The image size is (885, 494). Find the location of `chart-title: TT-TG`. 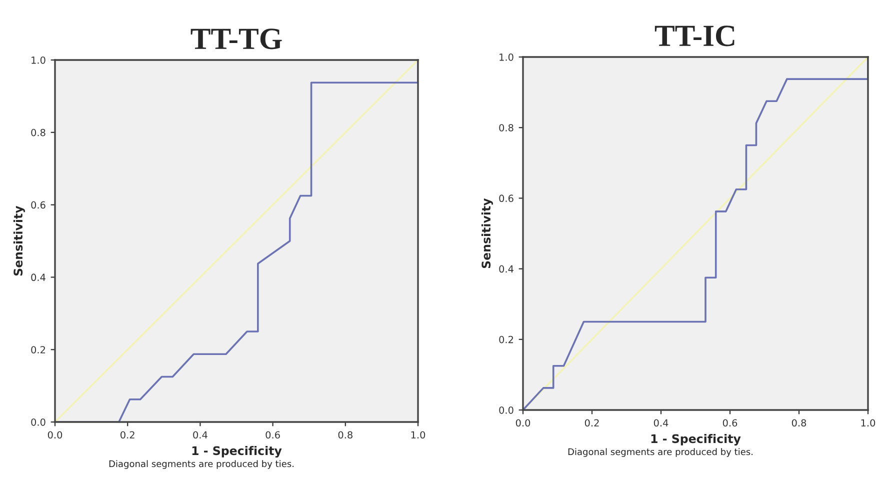

chart-title: TT-TG is located at coordinates (236, 39).